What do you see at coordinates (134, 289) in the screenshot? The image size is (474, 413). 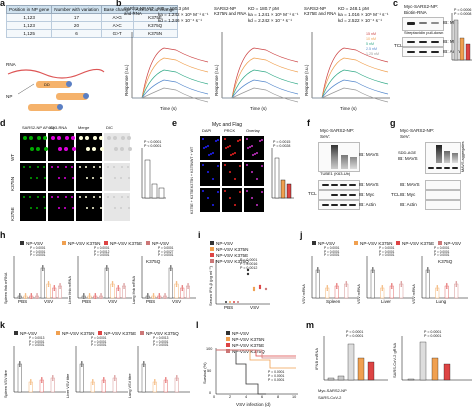 I see `chart-ylabel: Lung Ifnb mRNA` at bounding box center [134, 289].